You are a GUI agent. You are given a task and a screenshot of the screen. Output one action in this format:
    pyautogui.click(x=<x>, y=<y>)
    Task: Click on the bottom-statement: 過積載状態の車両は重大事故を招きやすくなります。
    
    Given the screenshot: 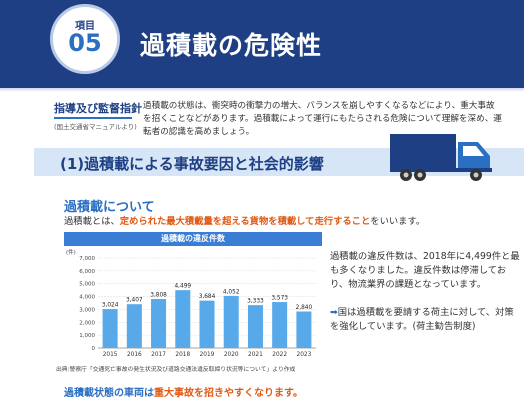 What is the action you would take?
    pyautogui.click(x=183, y=391)
    